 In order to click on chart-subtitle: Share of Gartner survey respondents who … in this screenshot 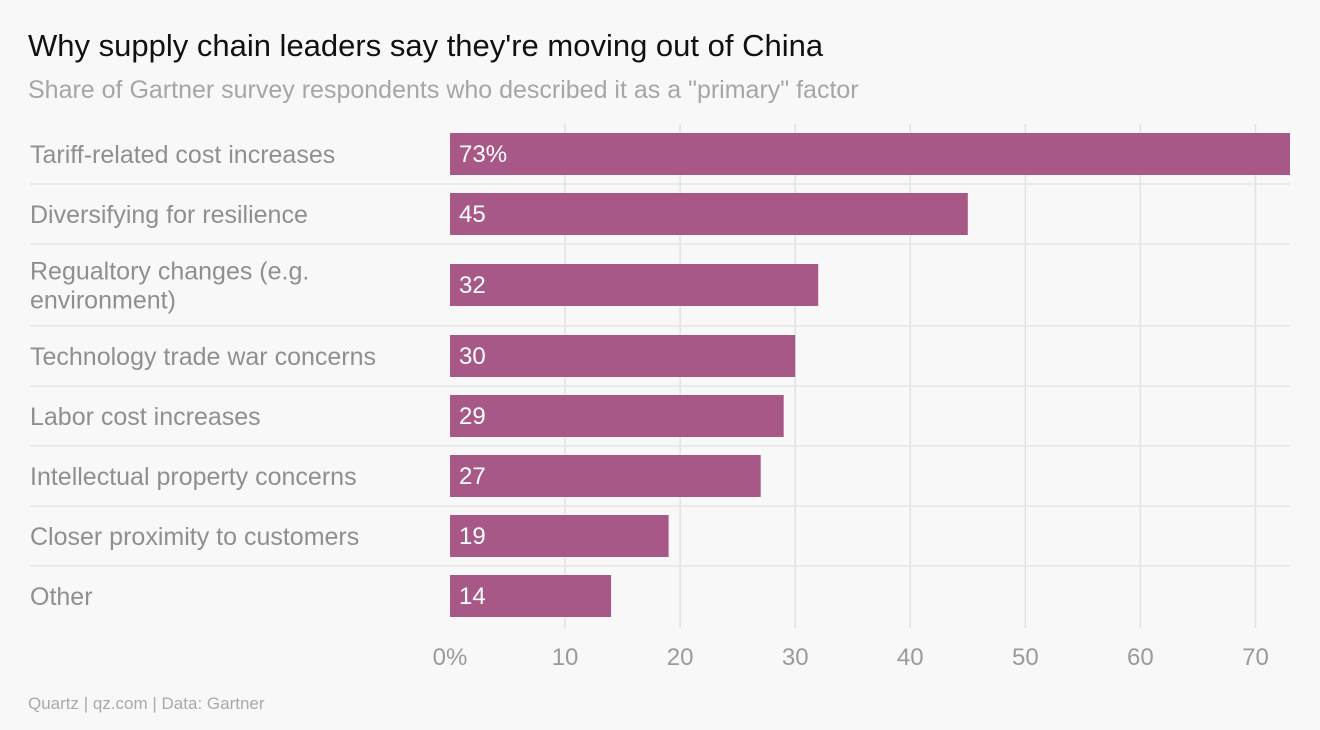, I will do `click(443, 90)`.